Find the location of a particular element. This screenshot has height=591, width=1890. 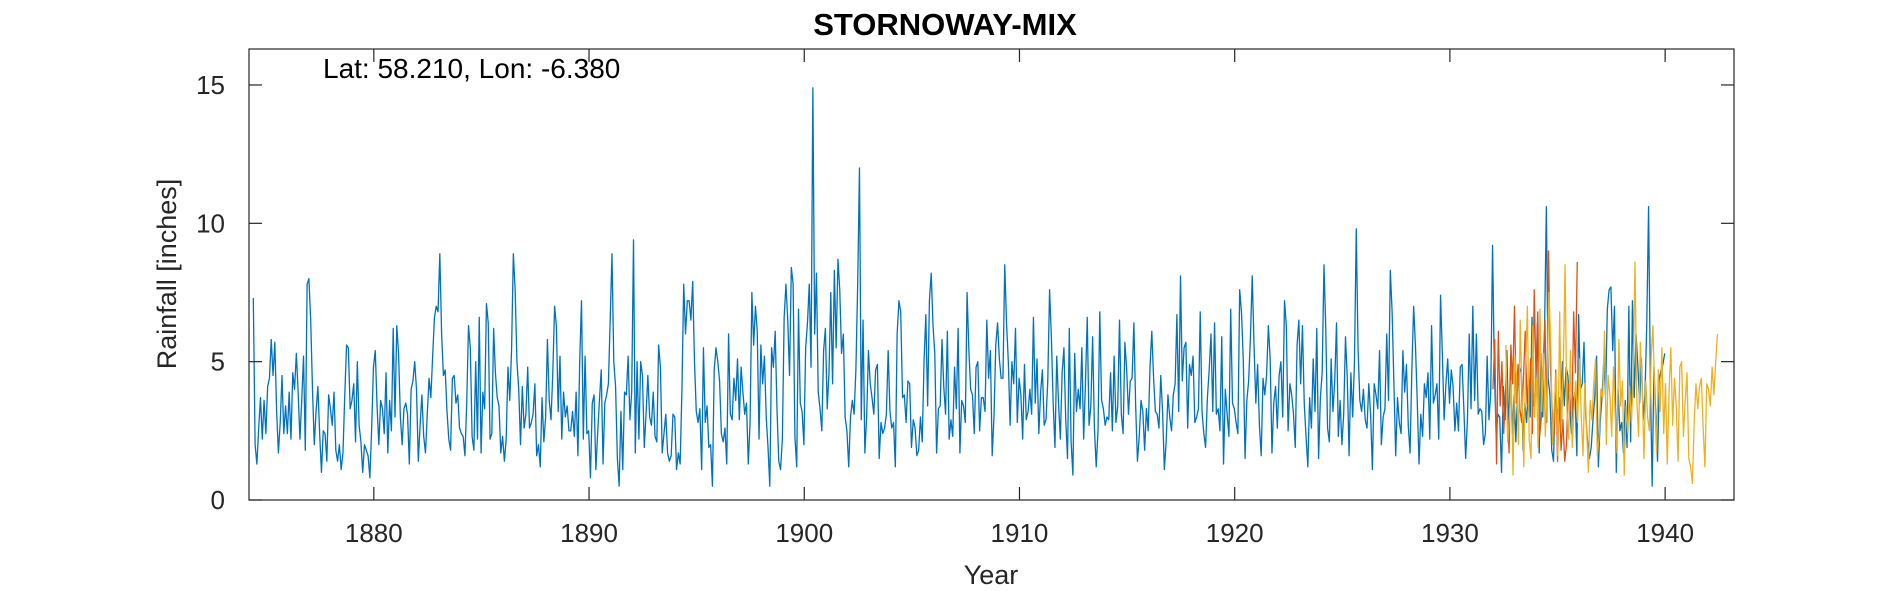

y-tick-label-5: 5 is located at coordinates (218, 362).